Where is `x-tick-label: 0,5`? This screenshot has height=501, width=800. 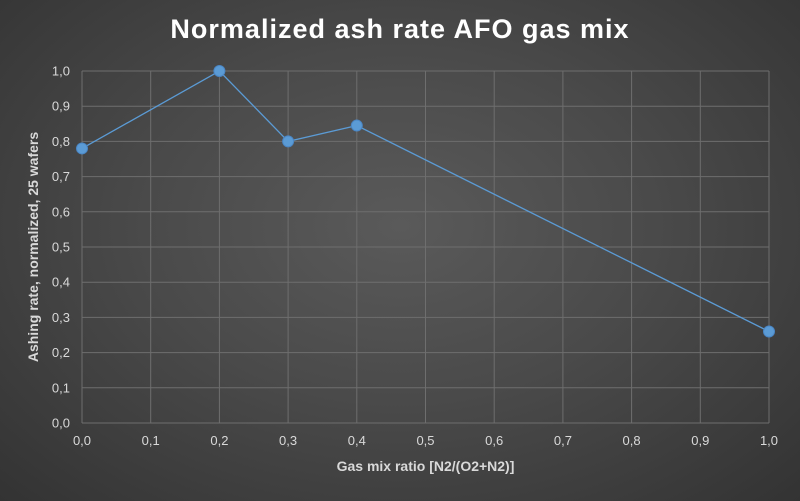 x-tick-label: 0,5 is located at coordinates (425, 440).